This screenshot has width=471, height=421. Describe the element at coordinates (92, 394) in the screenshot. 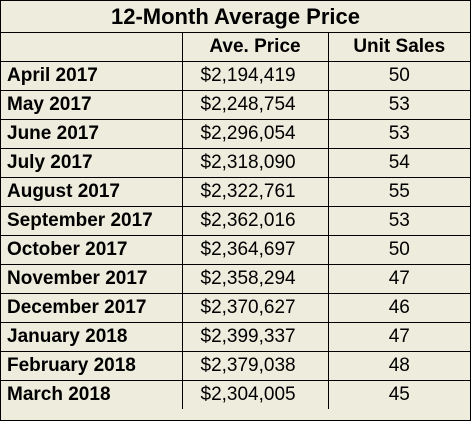

I see `month-cell: March 2018` at that location.